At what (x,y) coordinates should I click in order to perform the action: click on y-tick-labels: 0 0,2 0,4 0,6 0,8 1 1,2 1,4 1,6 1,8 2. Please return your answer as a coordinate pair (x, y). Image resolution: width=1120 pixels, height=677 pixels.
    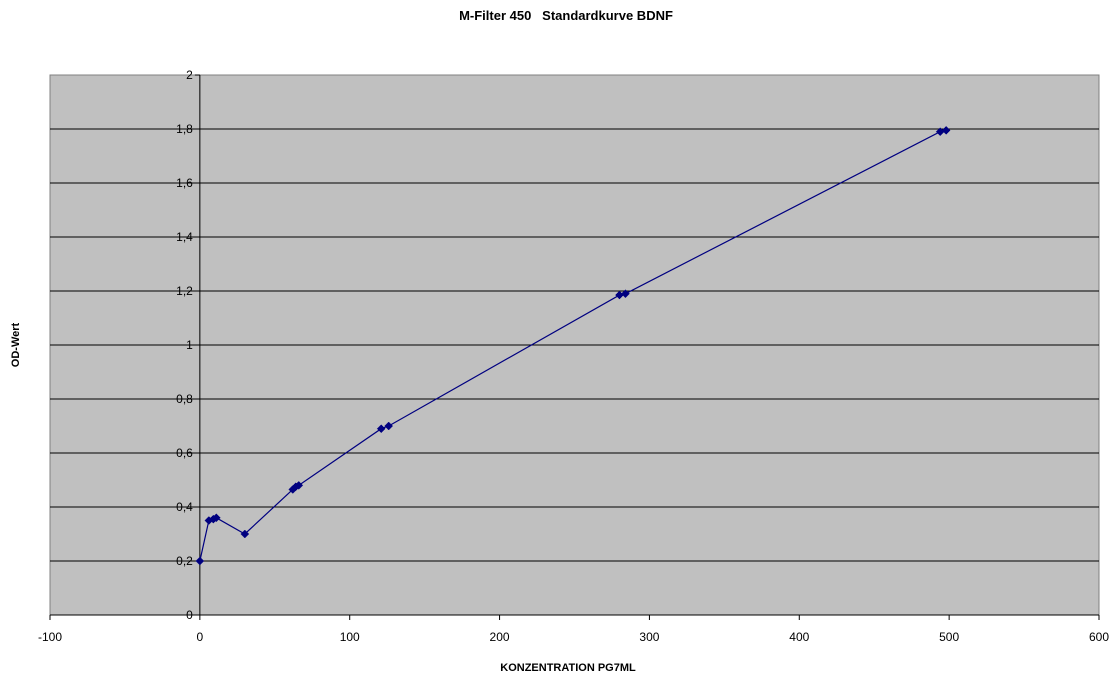
    Looking at the image, I should click on (184, 345).